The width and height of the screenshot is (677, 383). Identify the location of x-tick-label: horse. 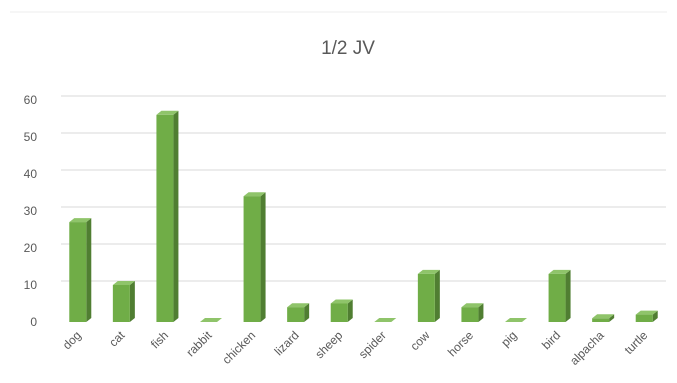
(460, 343).